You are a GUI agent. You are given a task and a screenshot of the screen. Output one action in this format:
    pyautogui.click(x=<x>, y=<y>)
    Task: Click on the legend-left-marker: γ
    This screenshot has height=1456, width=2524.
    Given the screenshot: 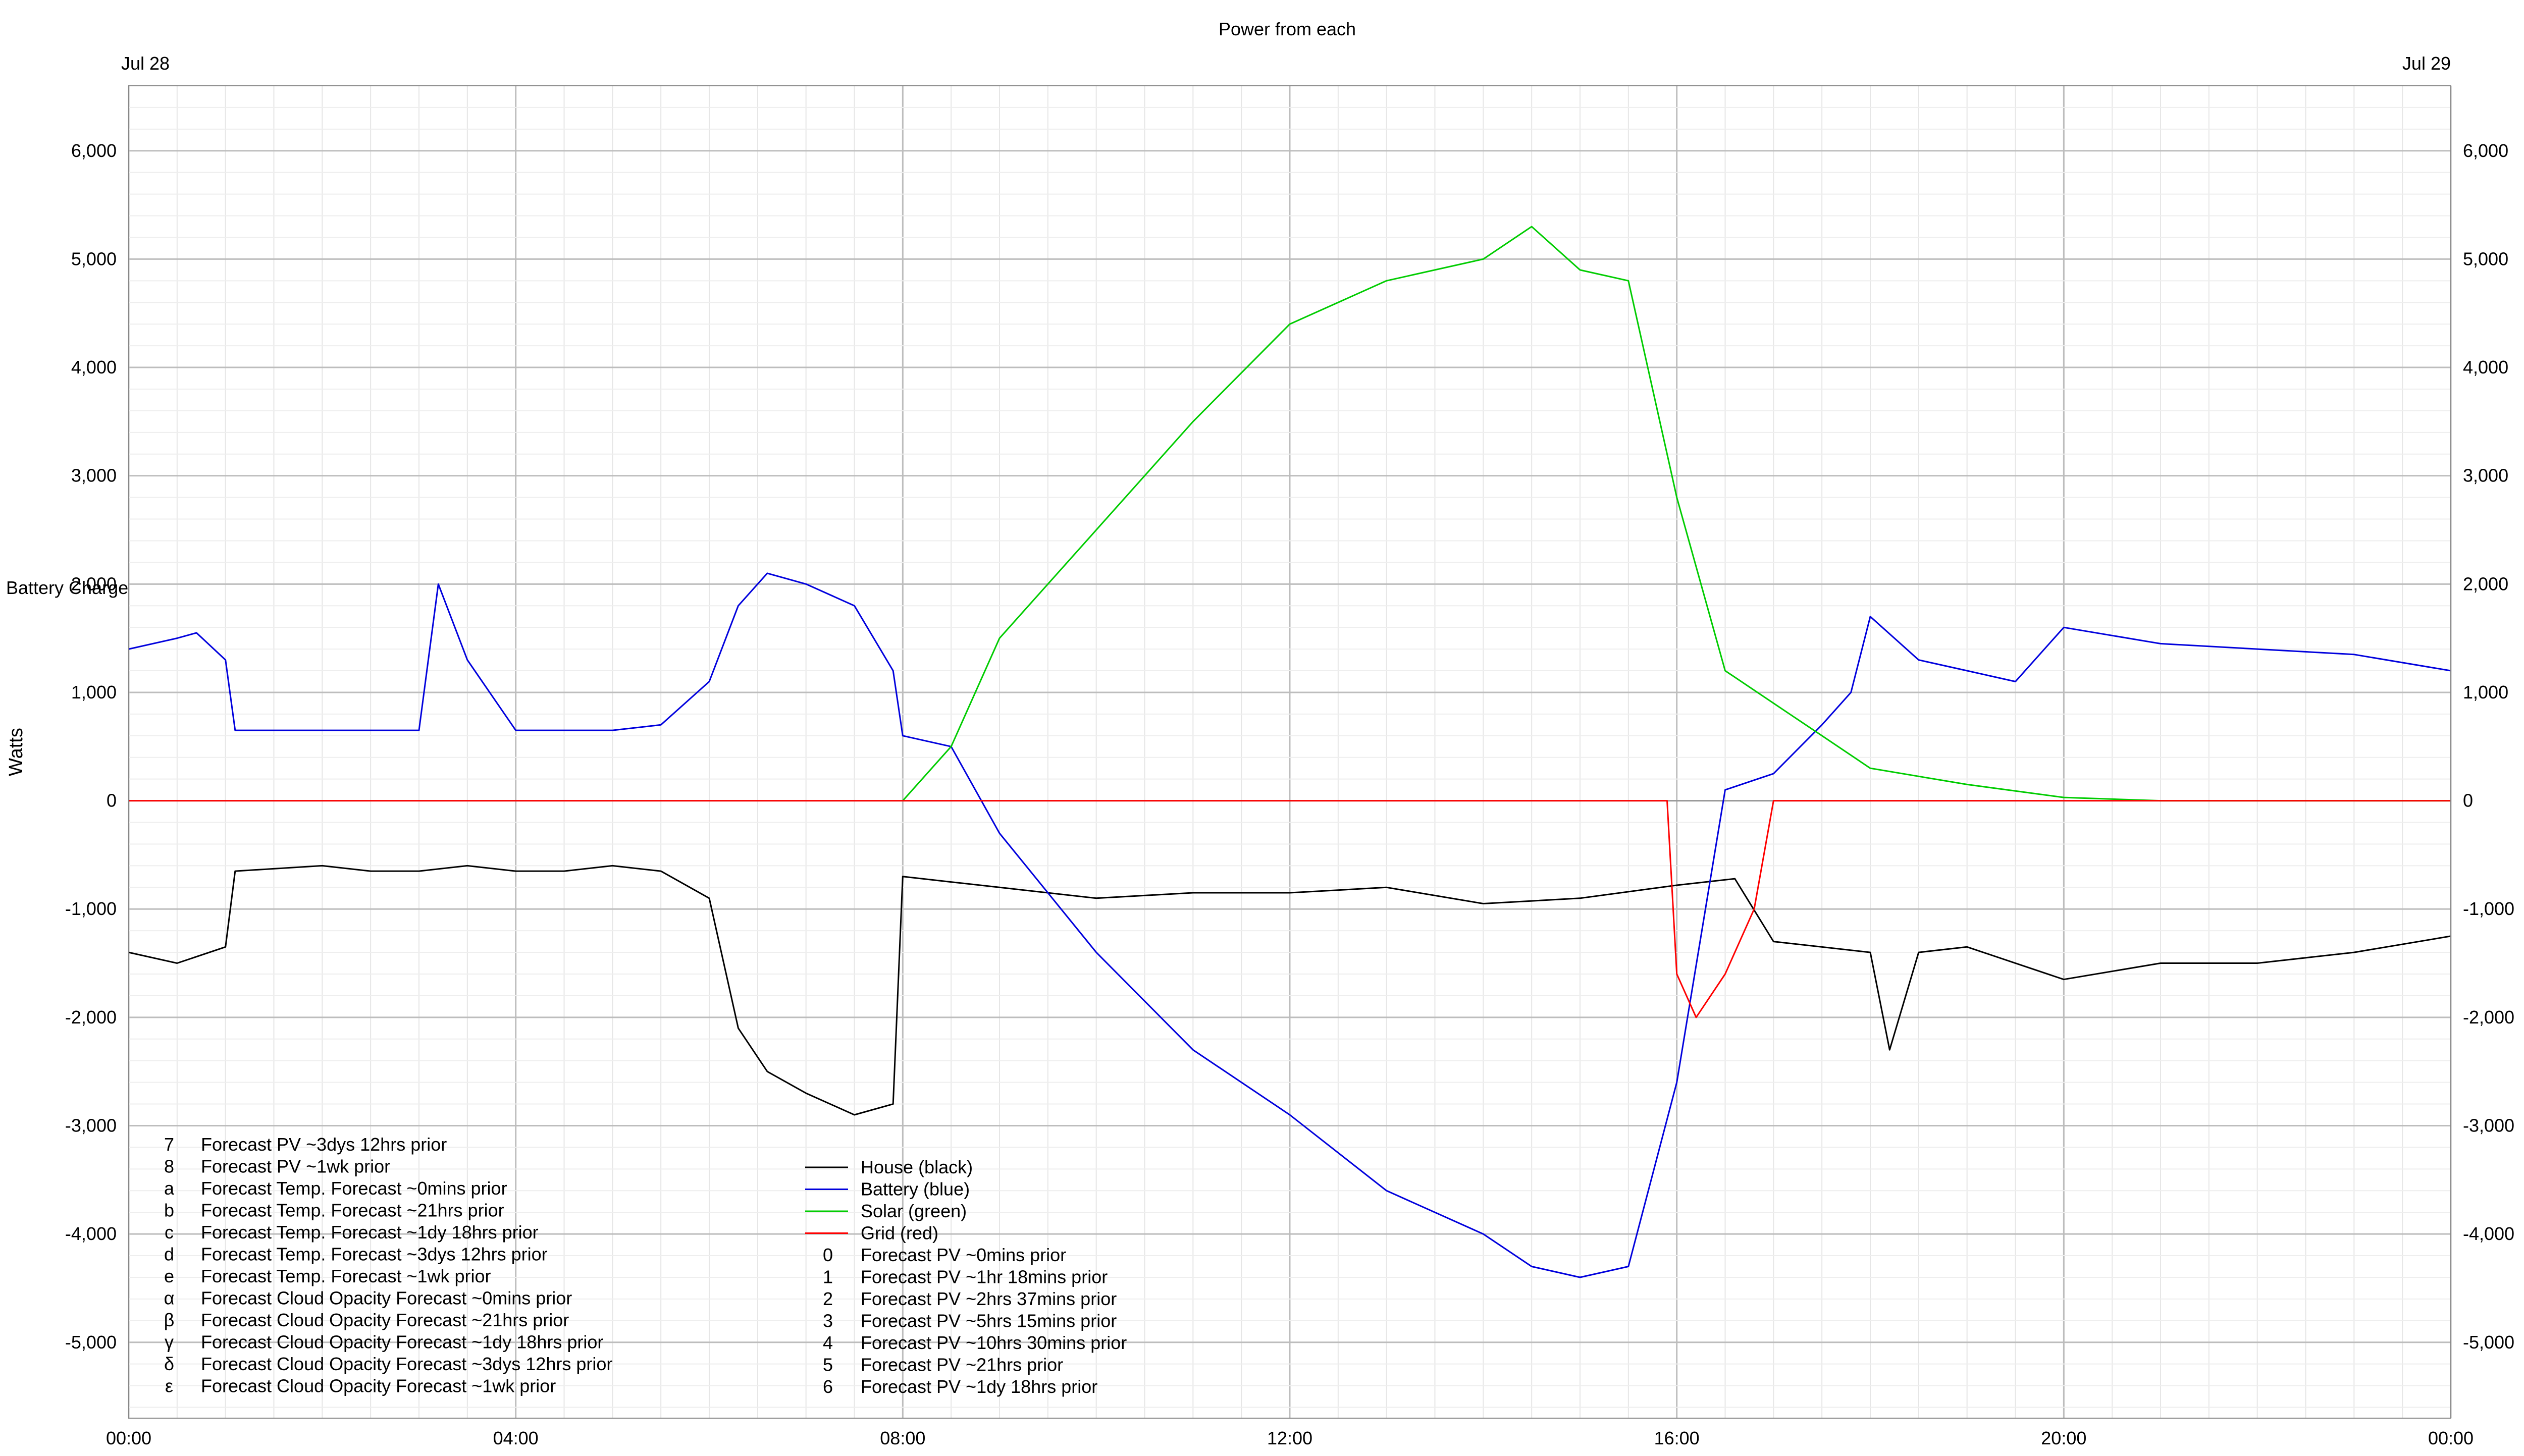 What is the action you would take?
    pyautogui.click(x=170, y=1343)
    